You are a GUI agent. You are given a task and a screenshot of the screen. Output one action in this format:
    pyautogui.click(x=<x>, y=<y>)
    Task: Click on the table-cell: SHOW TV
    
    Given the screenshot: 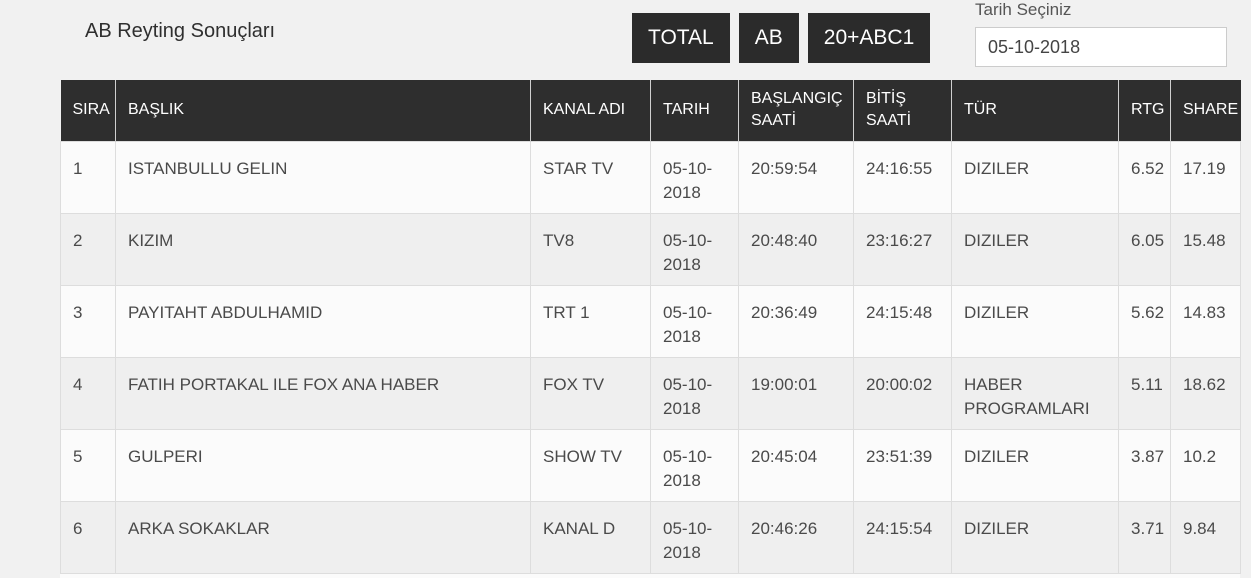 What is the action you would take?
    pyautogui.click(x=590, y=465)
    